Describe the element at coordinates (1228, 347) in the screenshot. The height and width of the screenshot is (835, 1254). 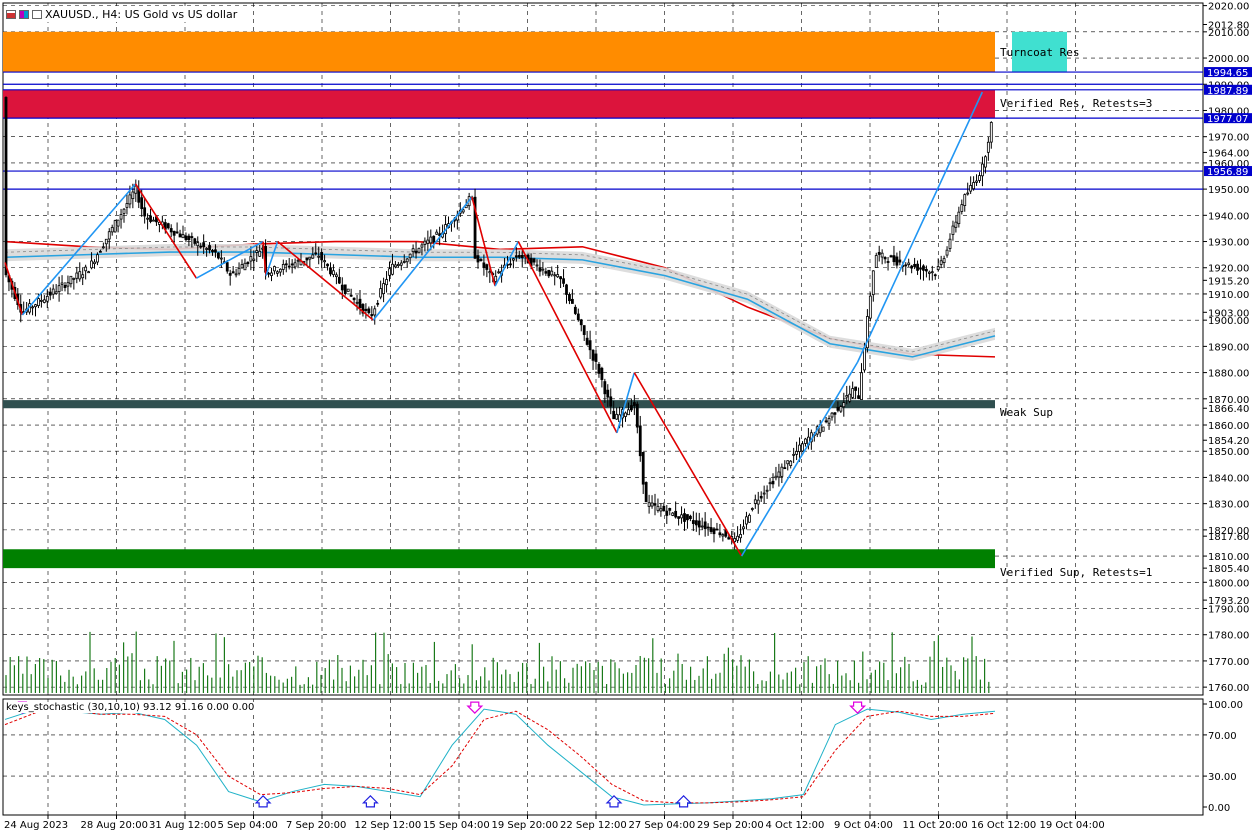
I see `price-scale-label: 1890.00` at that location.